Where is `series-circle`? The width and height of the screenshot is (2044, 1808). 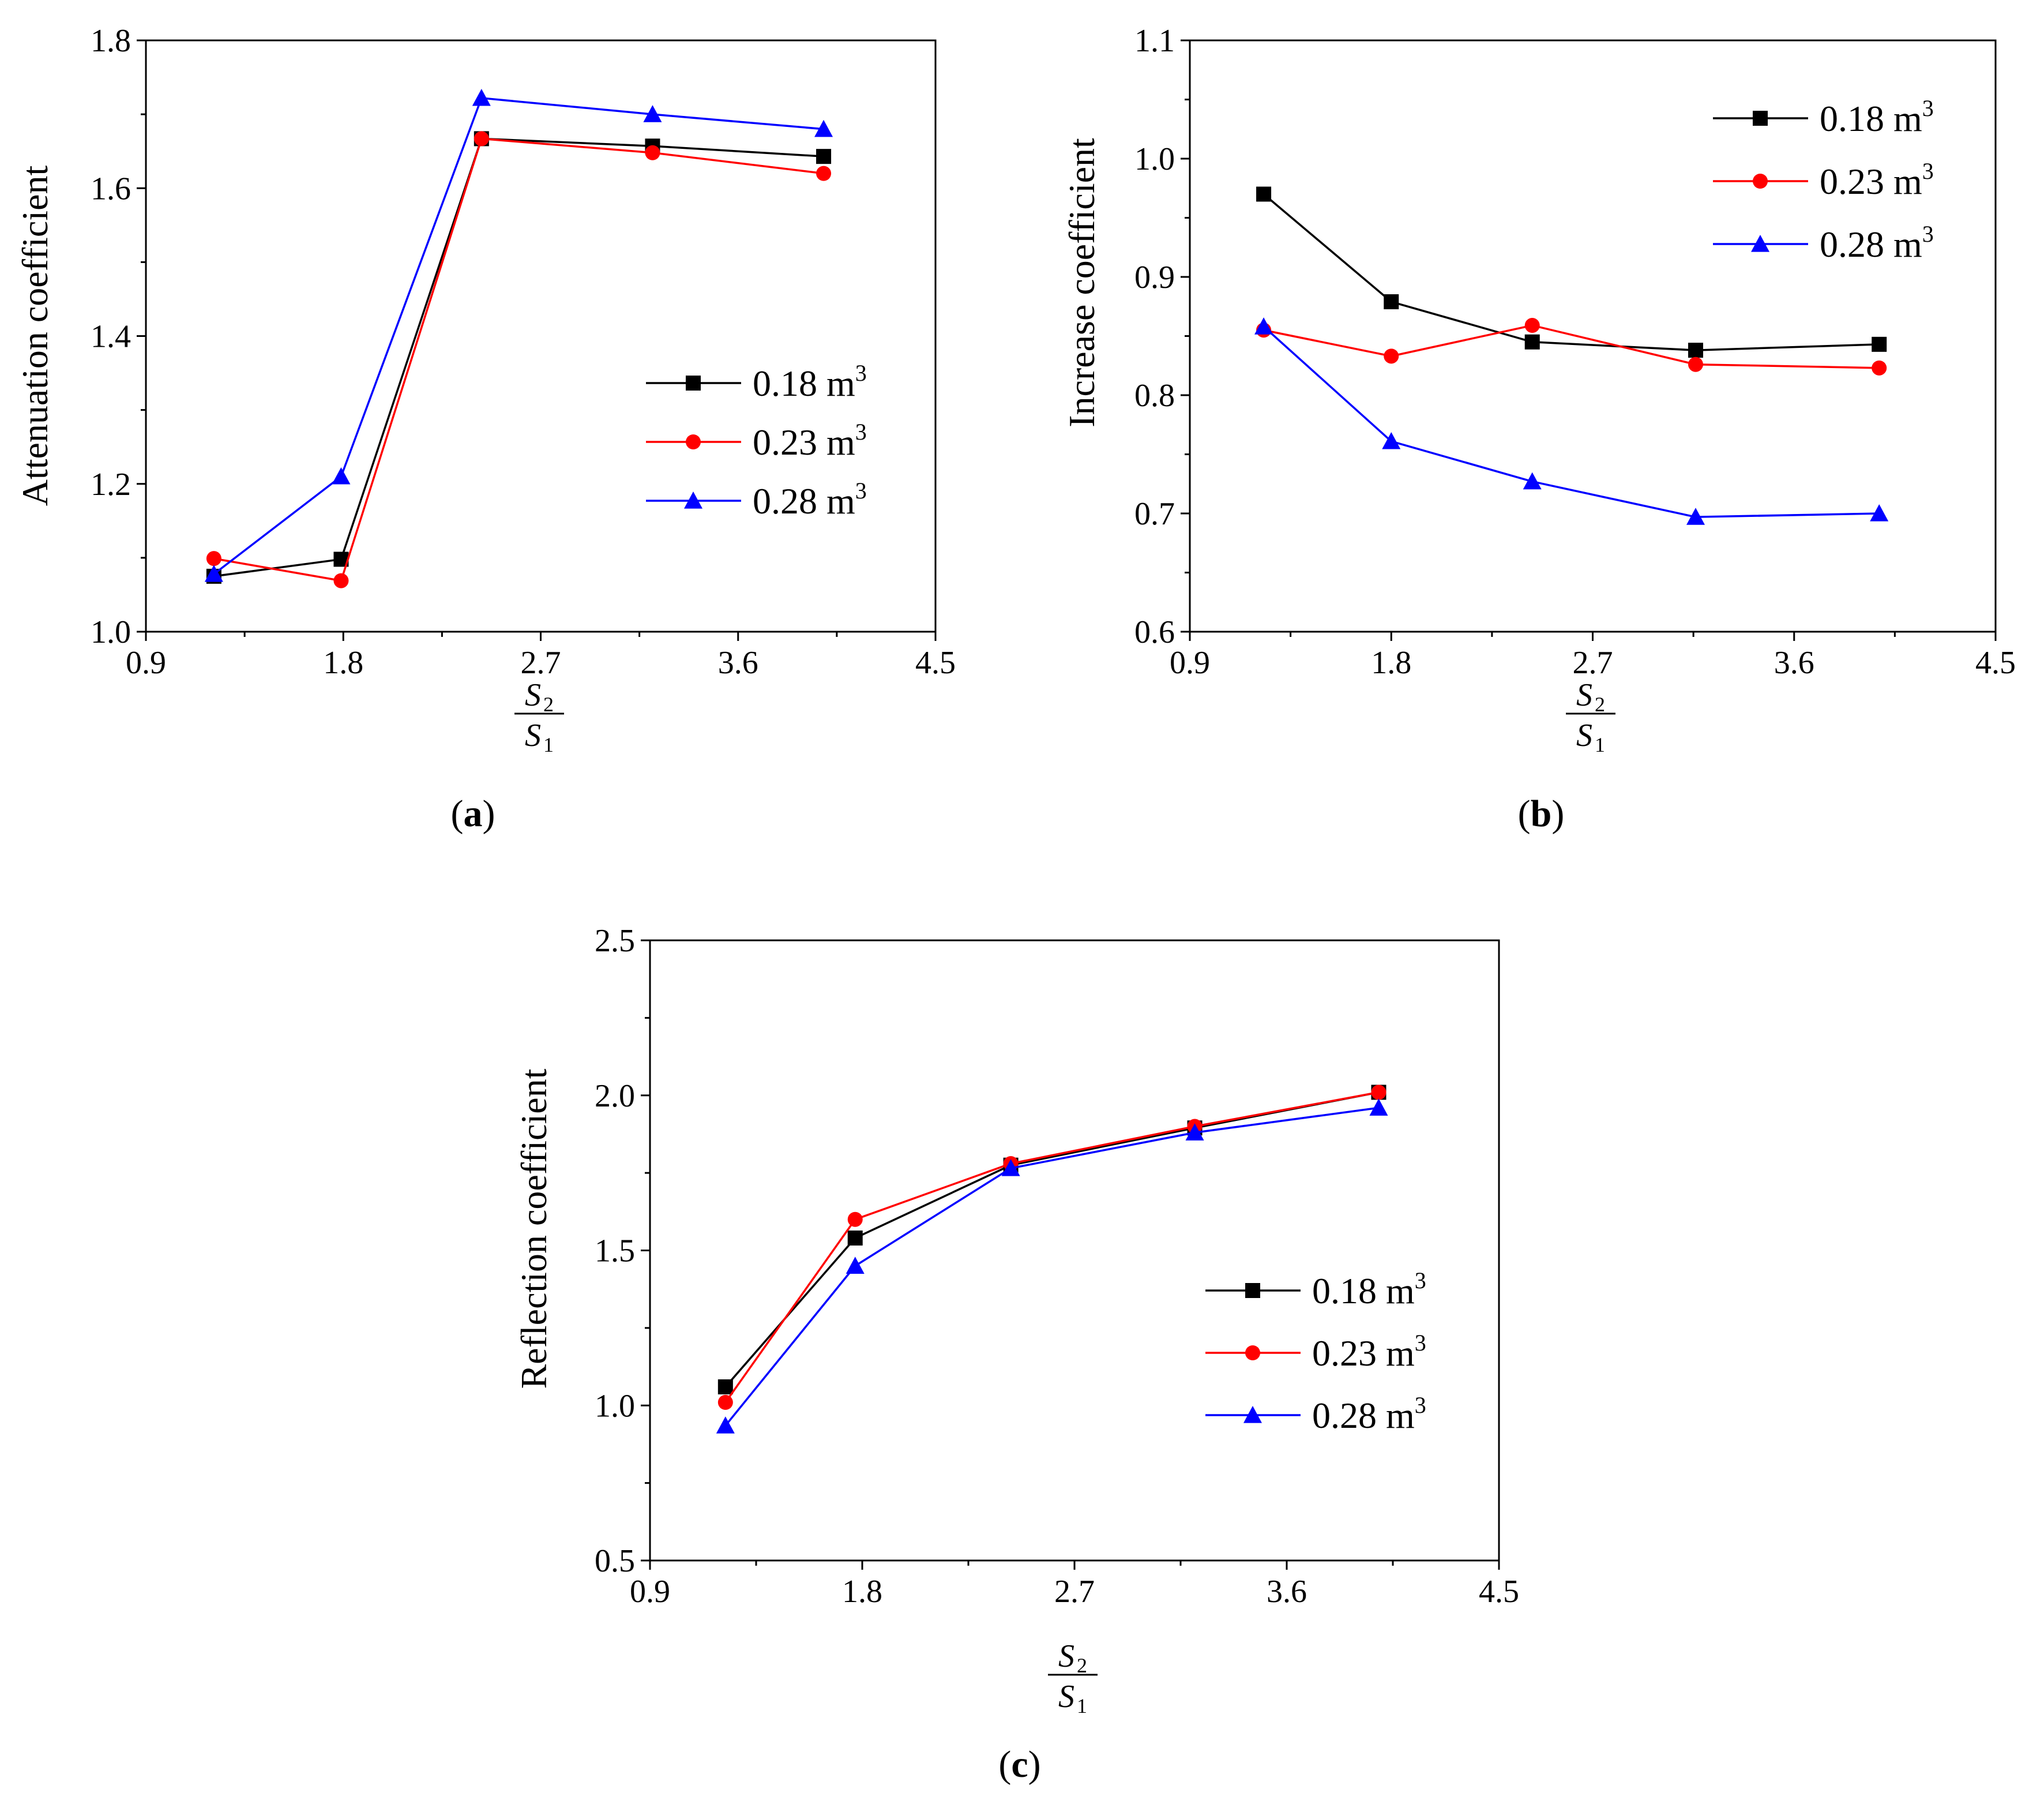
series-circle is located at coordinates (519, 359).